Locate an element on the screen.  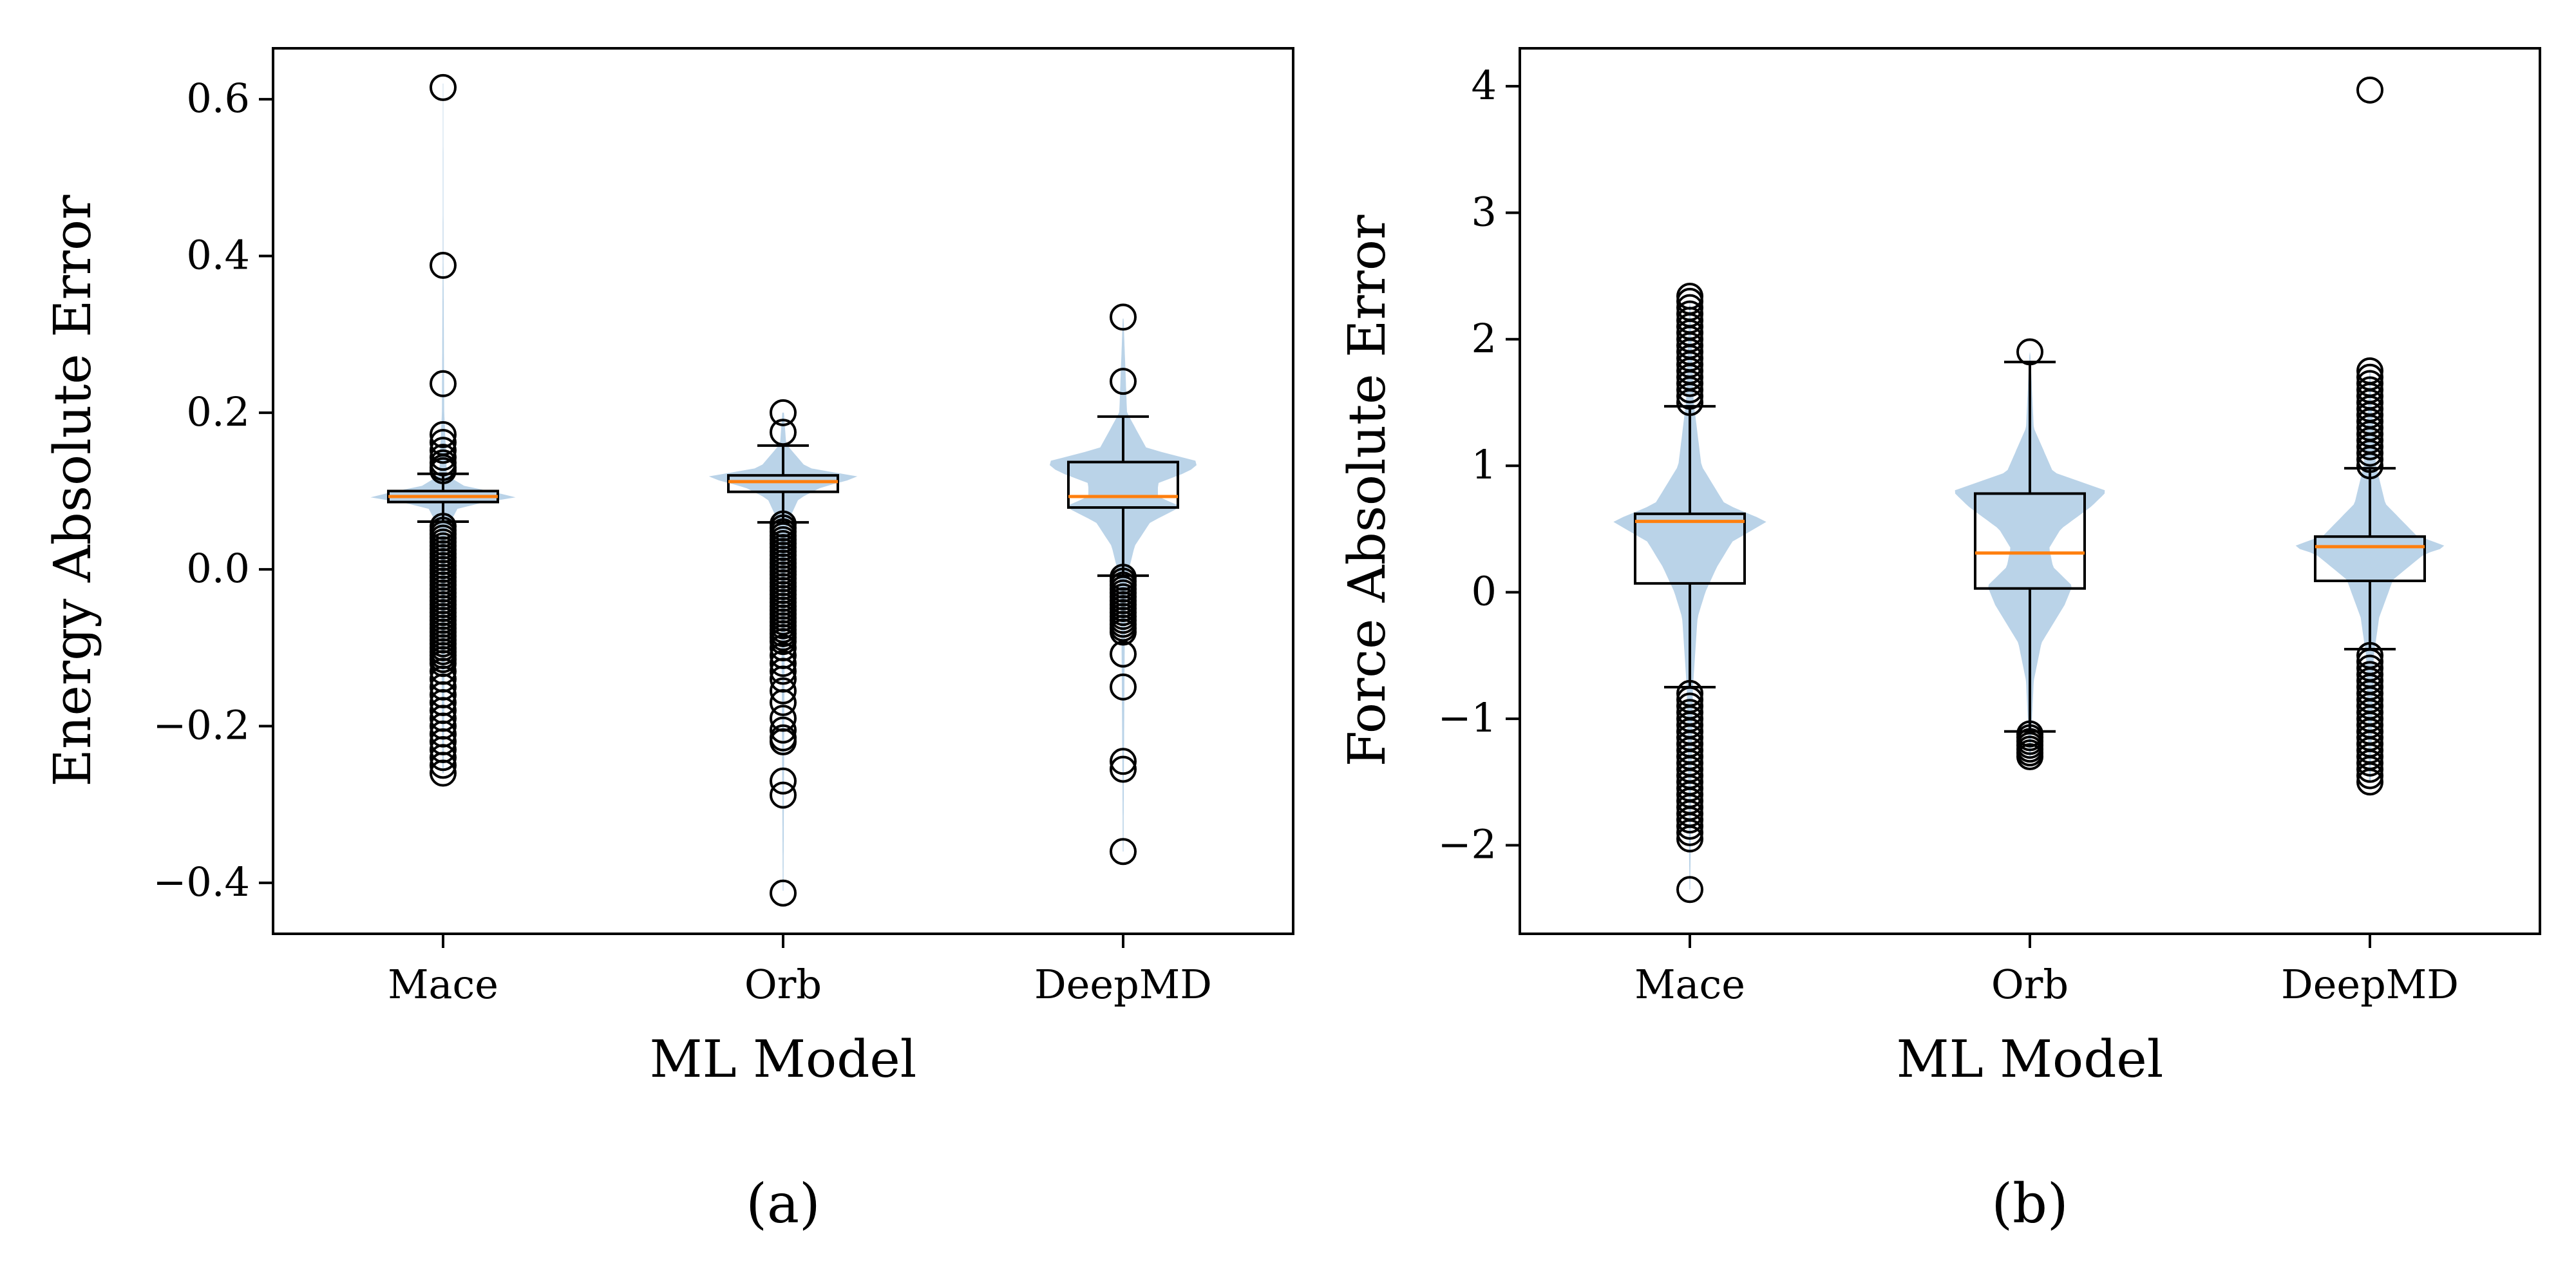
panel-b-y-tick-label-1: −1 is located at coordinates (1467, 717).